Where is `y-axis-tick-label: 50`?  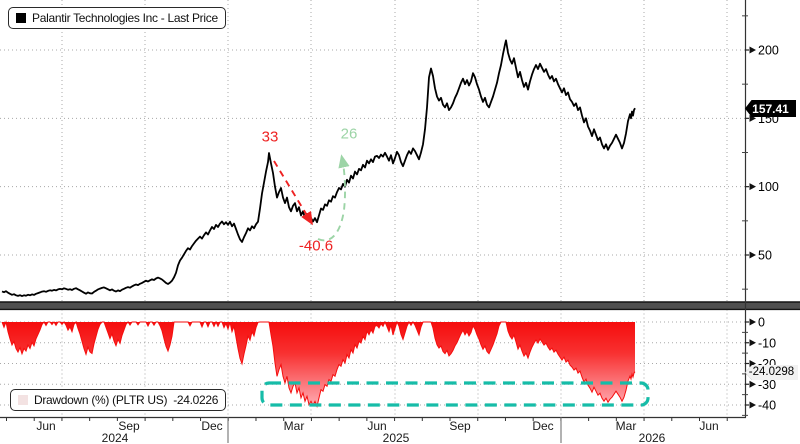 y-axis-tick-label: 50 is located at coordinates (765, 256).